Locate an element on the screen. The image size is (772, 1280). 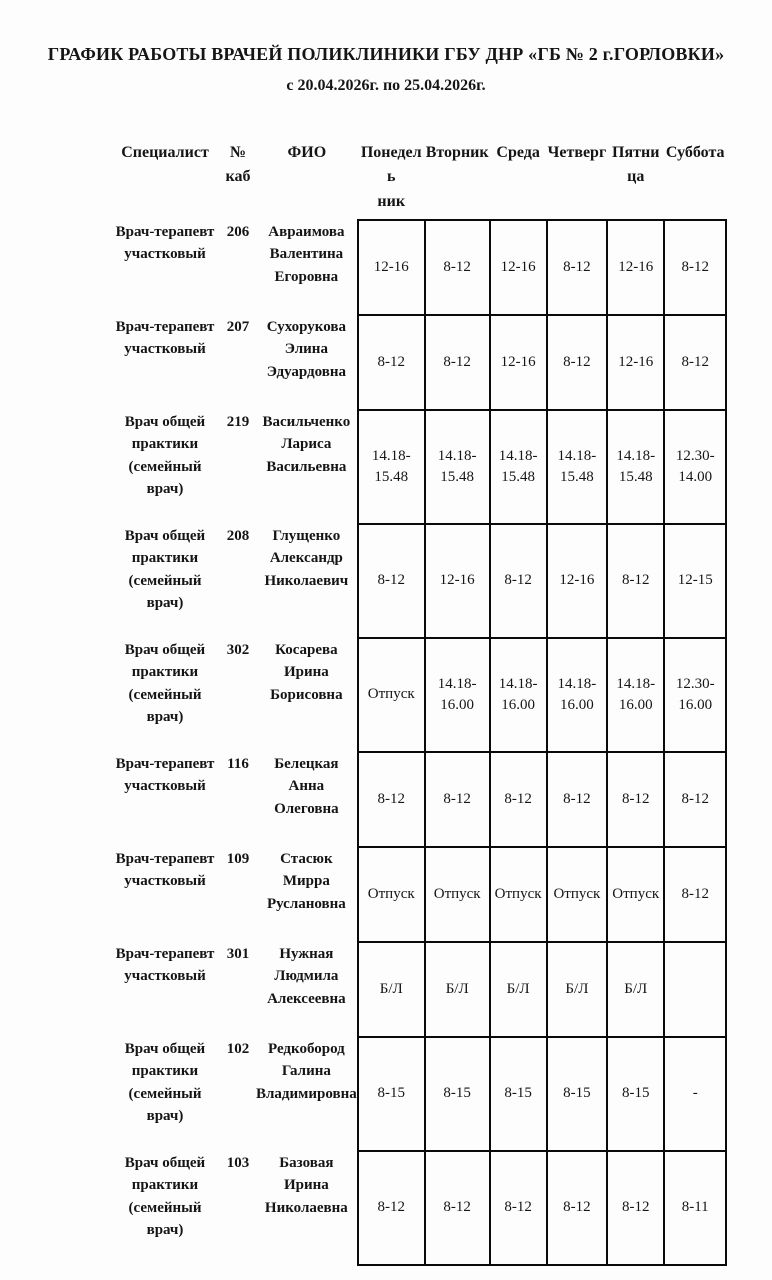
schedule-cell-thursday: 14.18- 16.00 is located at coordinates (577, 694).